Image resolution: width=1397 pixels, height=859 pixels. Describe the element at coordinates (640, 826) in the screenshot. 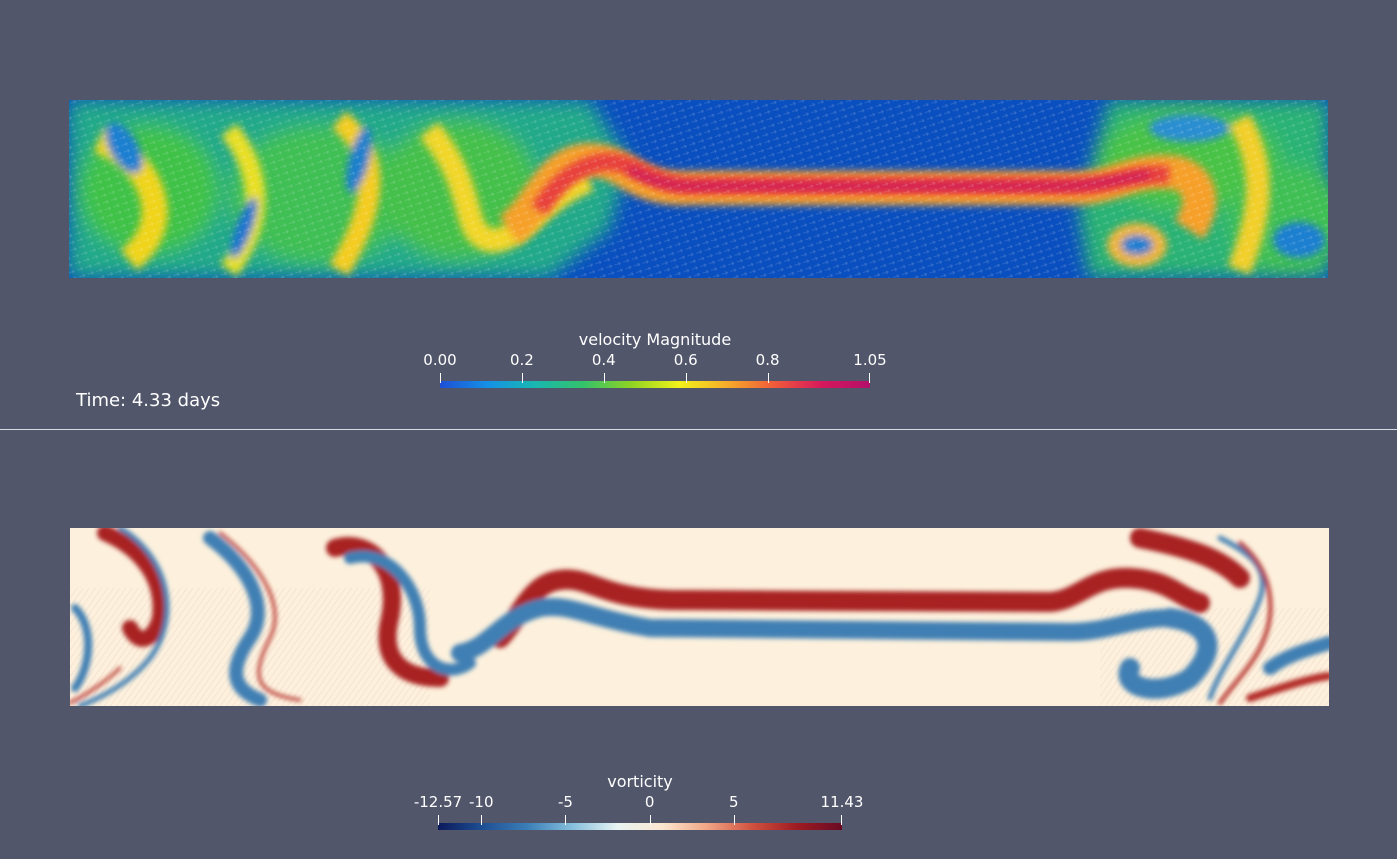

I see `vorticity-colorbar` at that location.